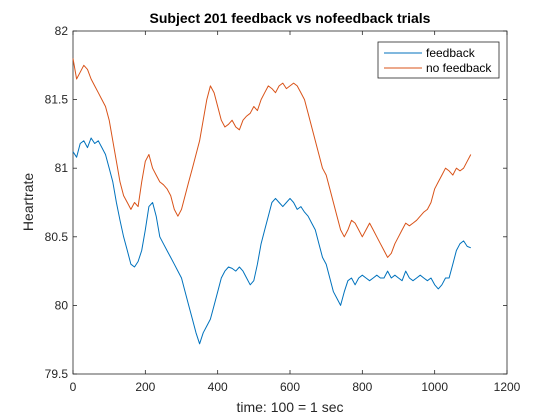 The image size is (560, 420). What do you see at coordinates (362, 387) in the screenshot?
I see `x-tick-label: 800` at bounding box center [362, 387].